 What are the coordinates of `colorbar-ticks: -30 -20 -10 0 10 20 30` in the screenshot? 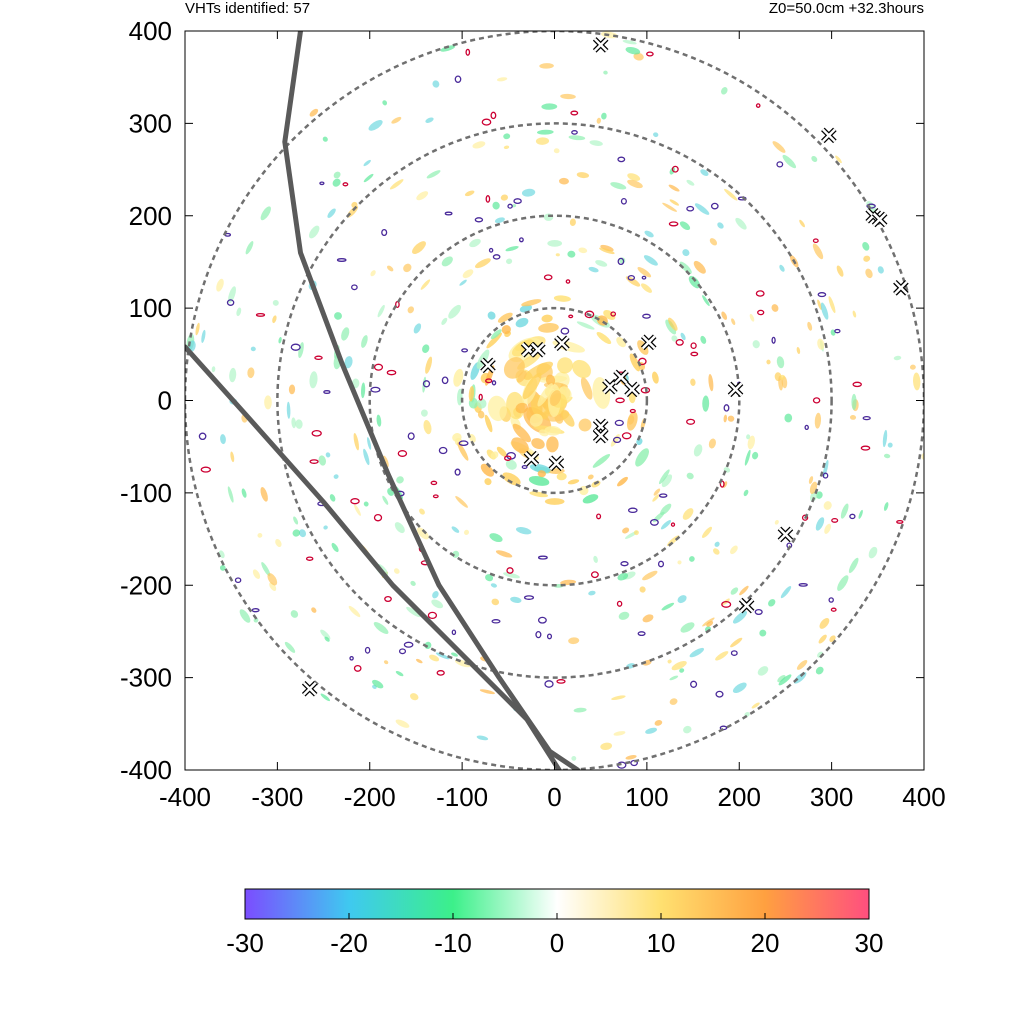 It's located at (554, 935).